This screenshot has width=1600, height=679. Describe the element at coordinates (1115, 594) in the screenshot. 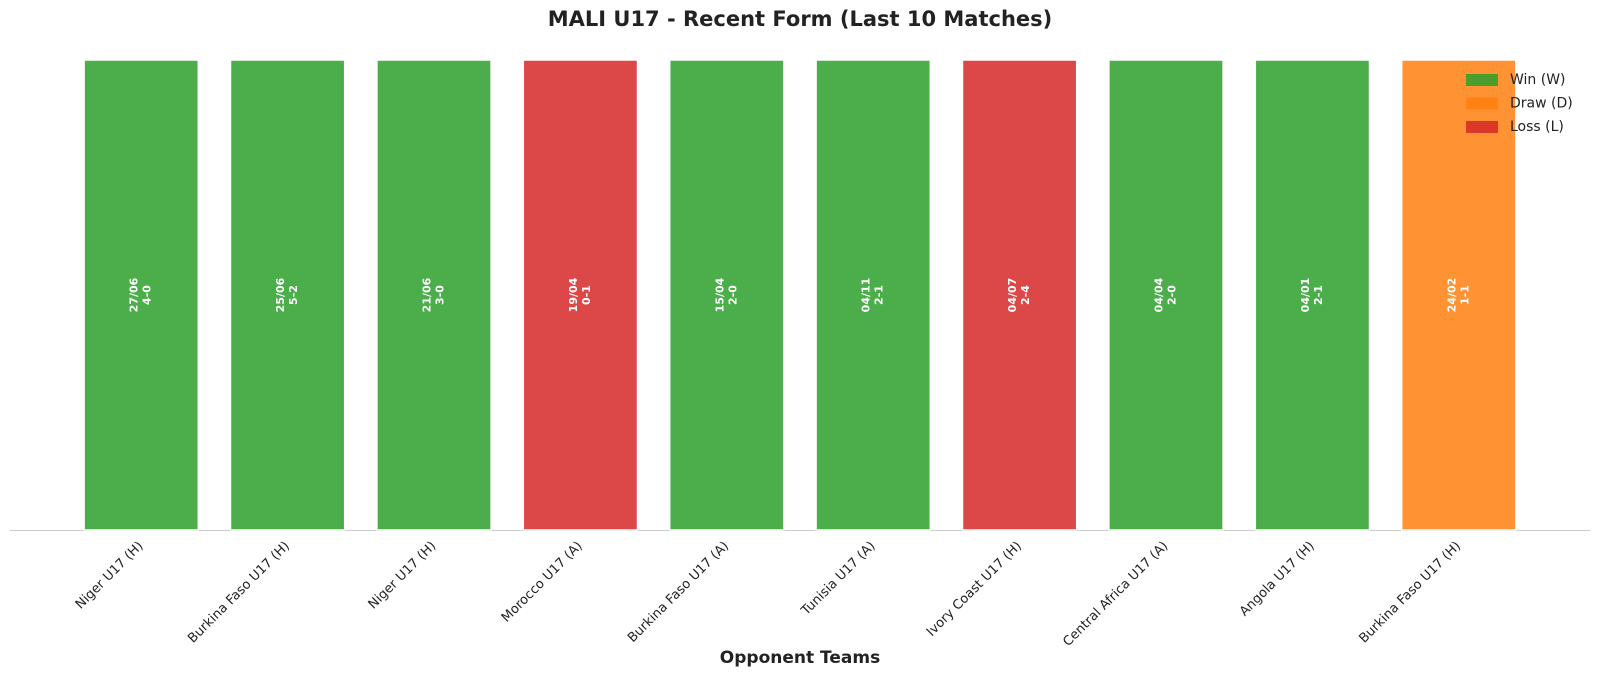

I see `x-tick-label: Central Africa U17 (A)` at that location.